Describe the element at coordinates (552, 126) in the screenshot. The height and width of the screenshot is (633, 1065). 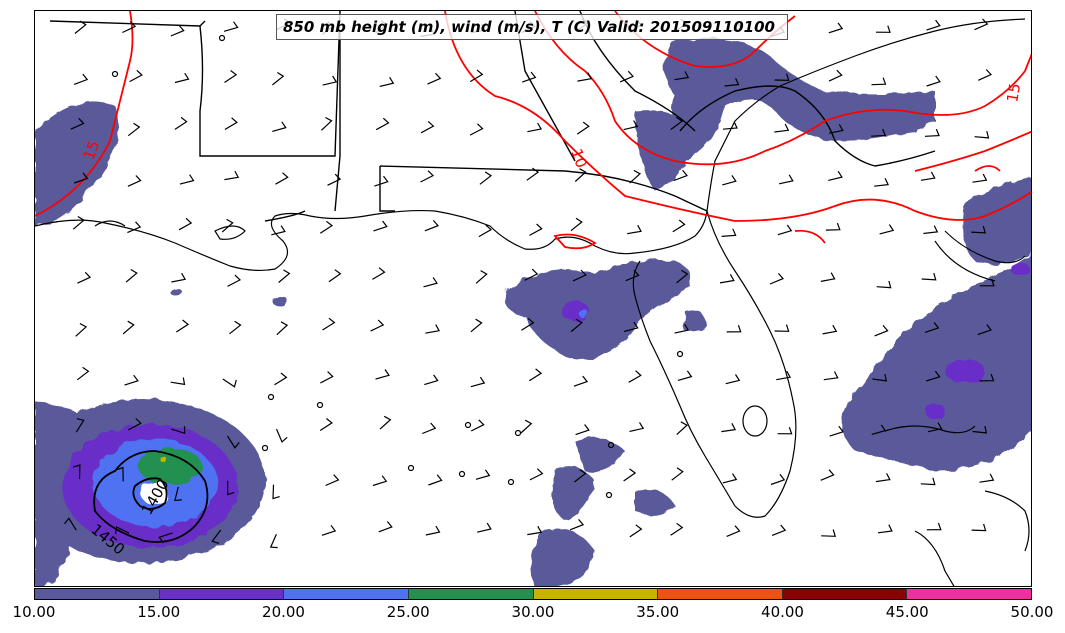
I see `temperature-labels: 15 10 15` at that location.